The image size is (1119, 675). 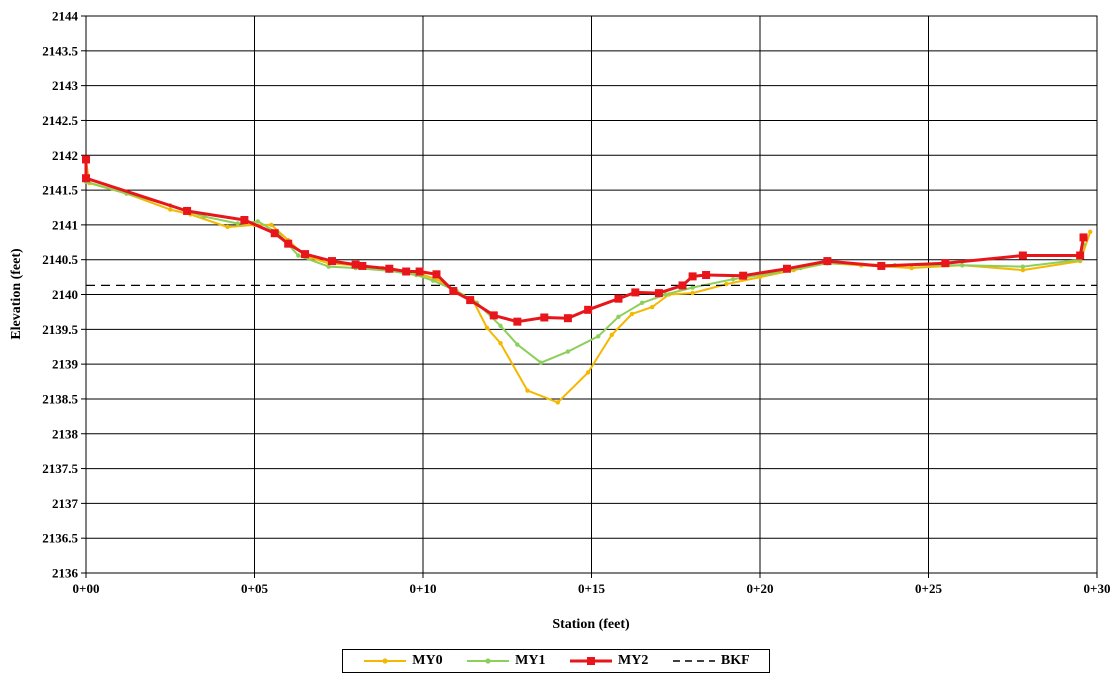 I want to click on x-tick-label: 0+10, so click(x=423, y=588).